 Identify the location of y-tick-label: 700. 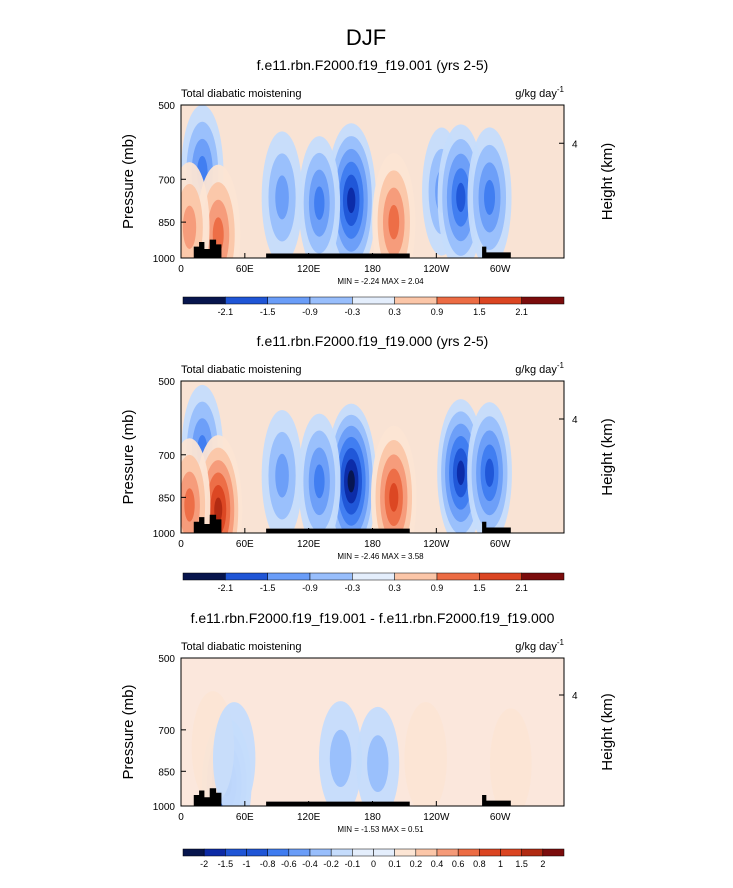
(166, 180).